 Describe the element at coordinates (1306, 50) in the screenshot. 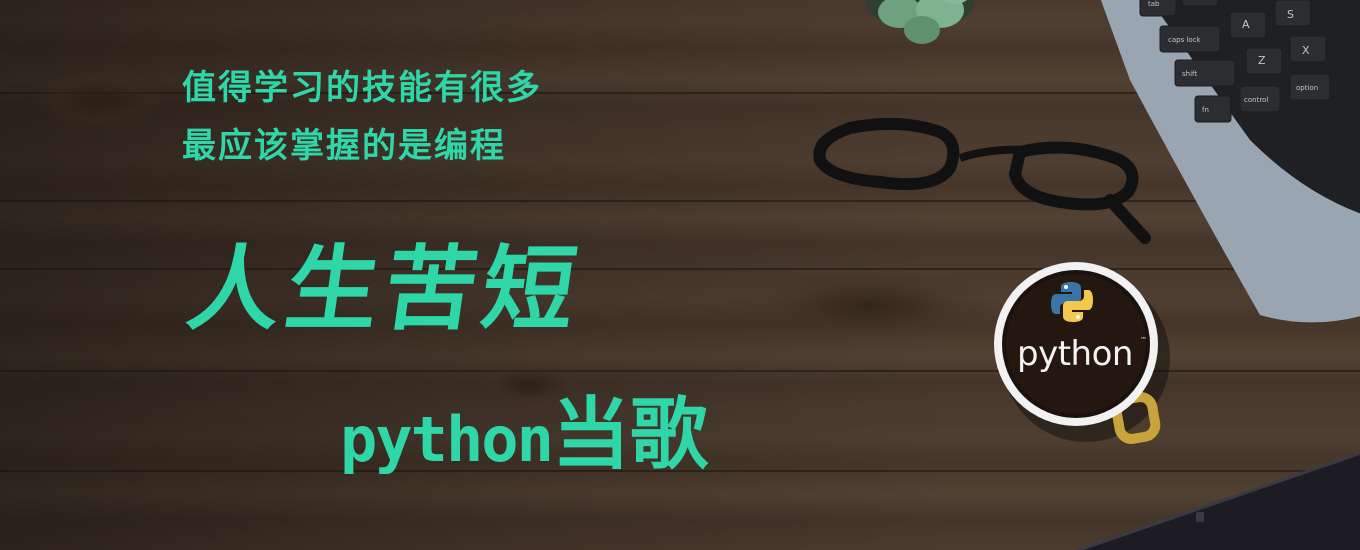

I see `svg-text: X` at that location.